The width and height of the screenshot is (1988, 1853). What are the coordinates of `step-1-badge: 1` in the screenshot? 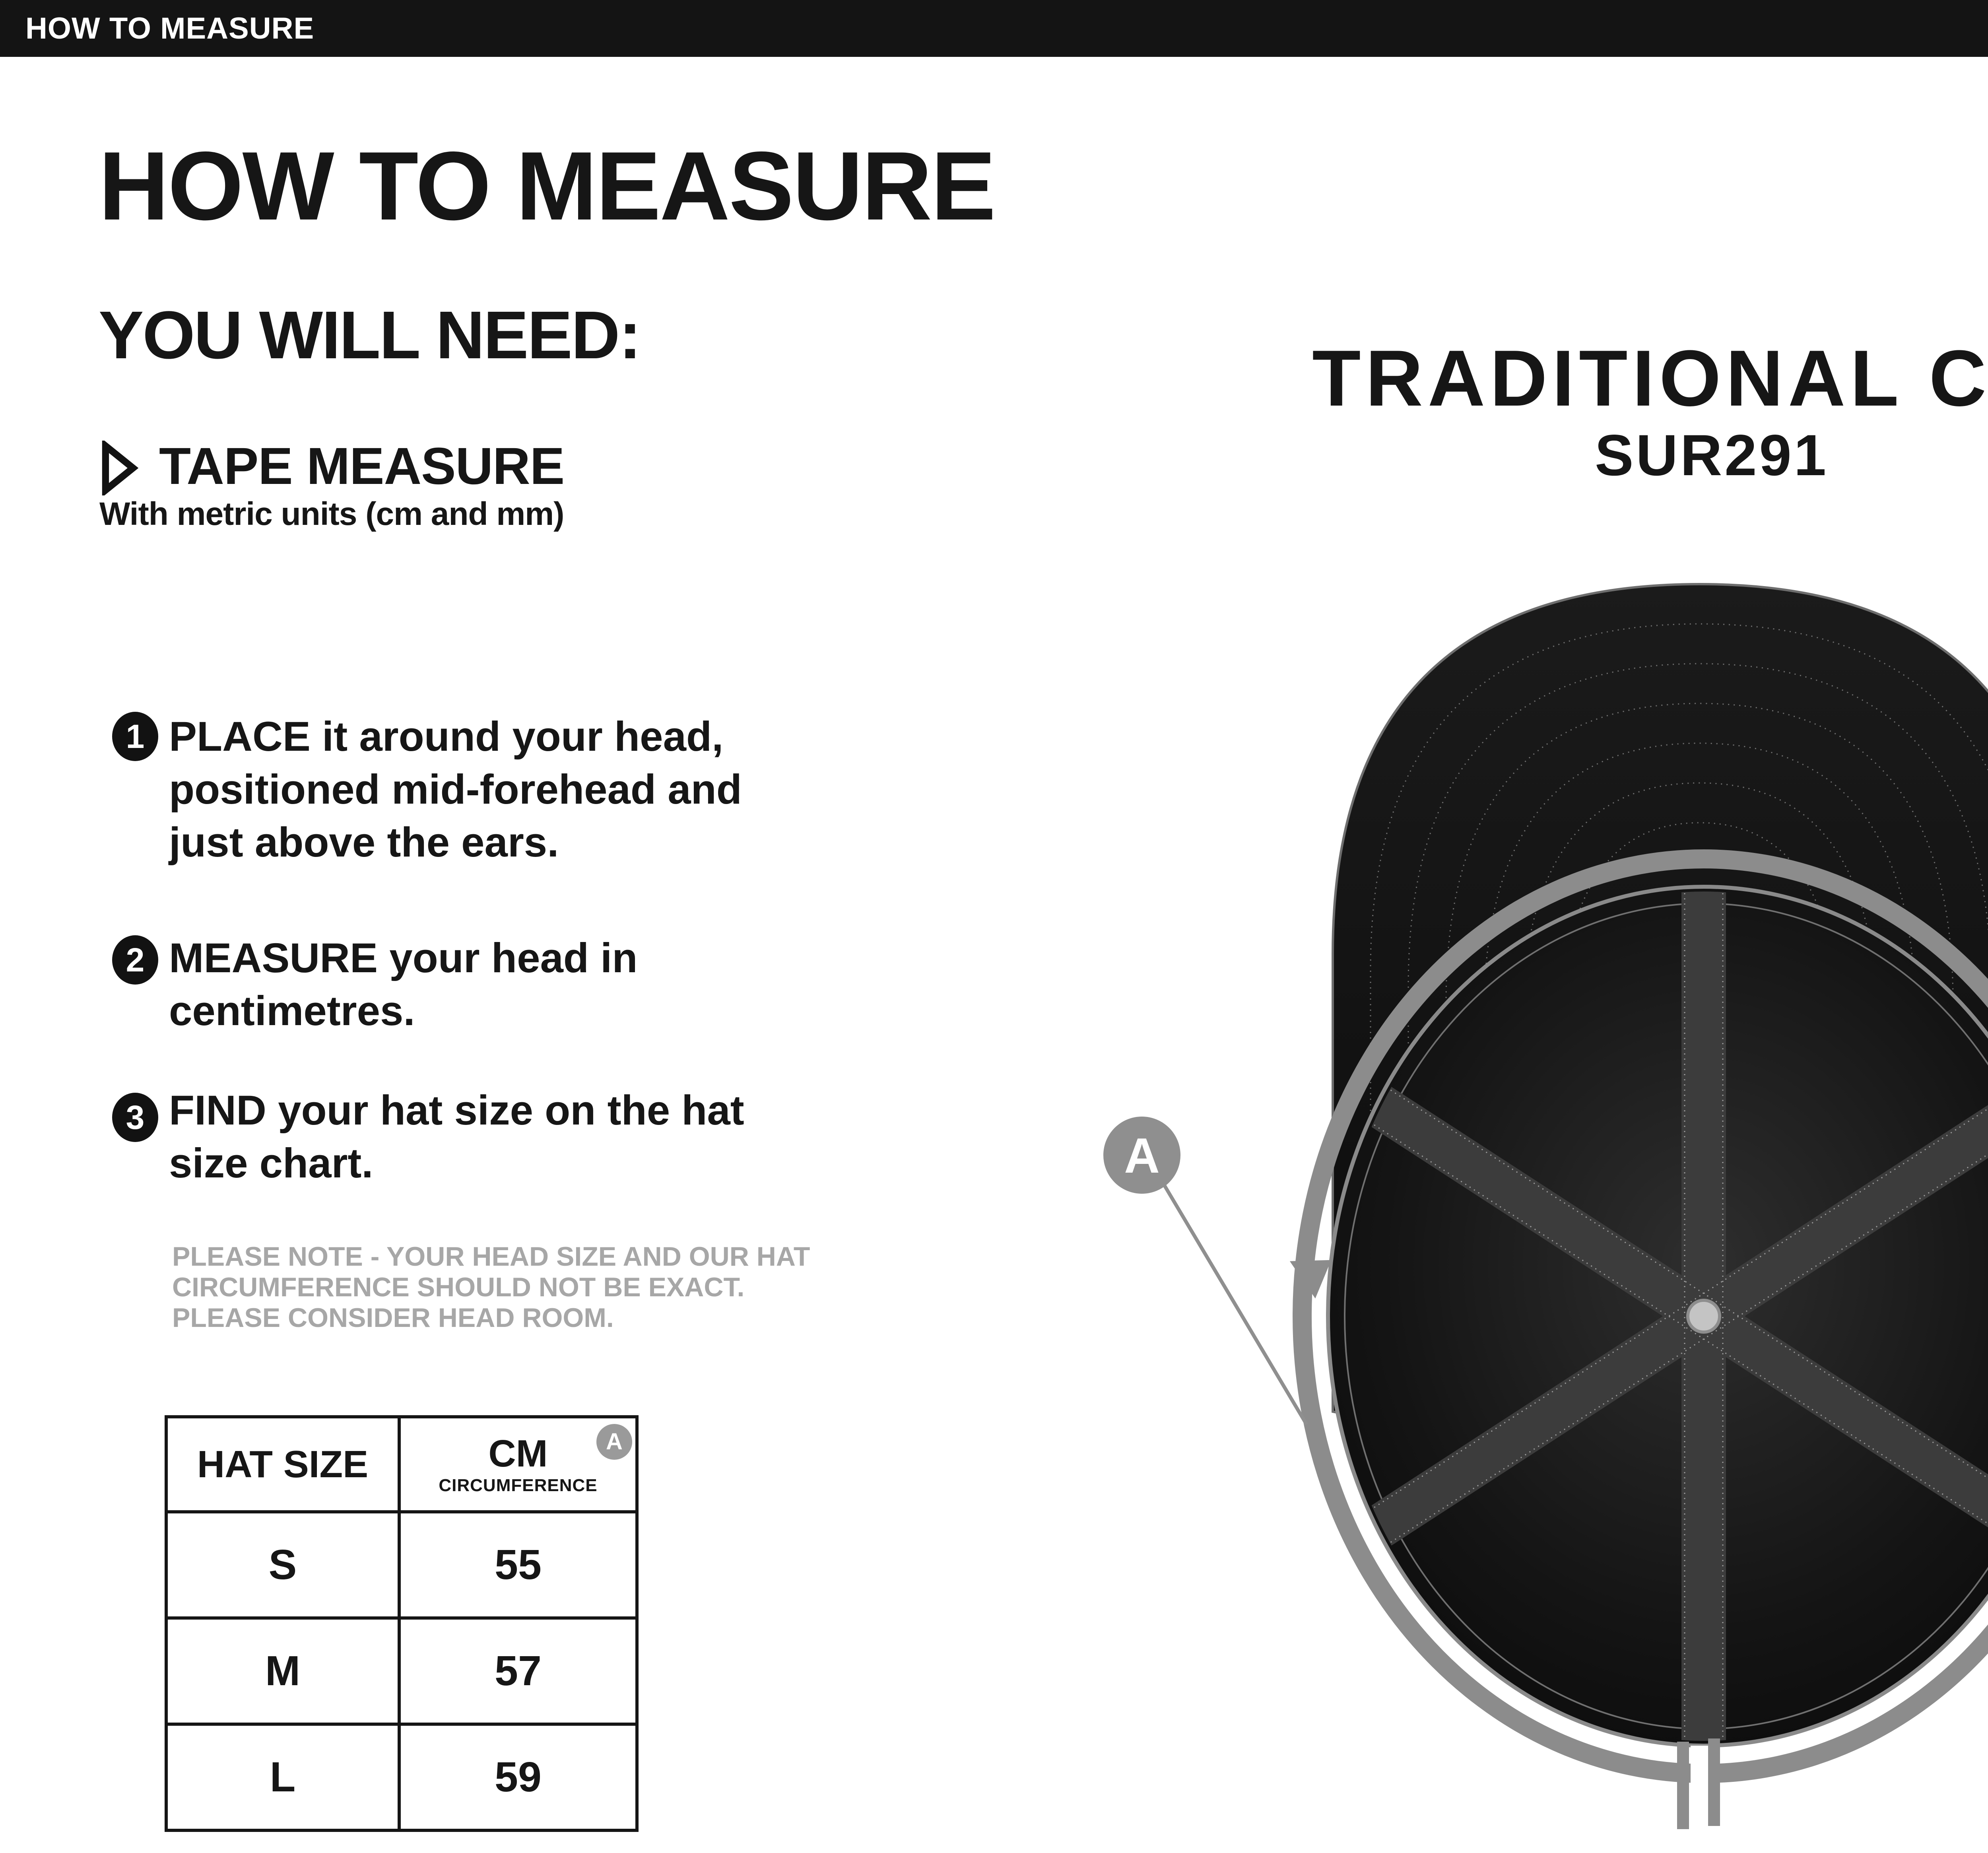 It's located at (135, 737).